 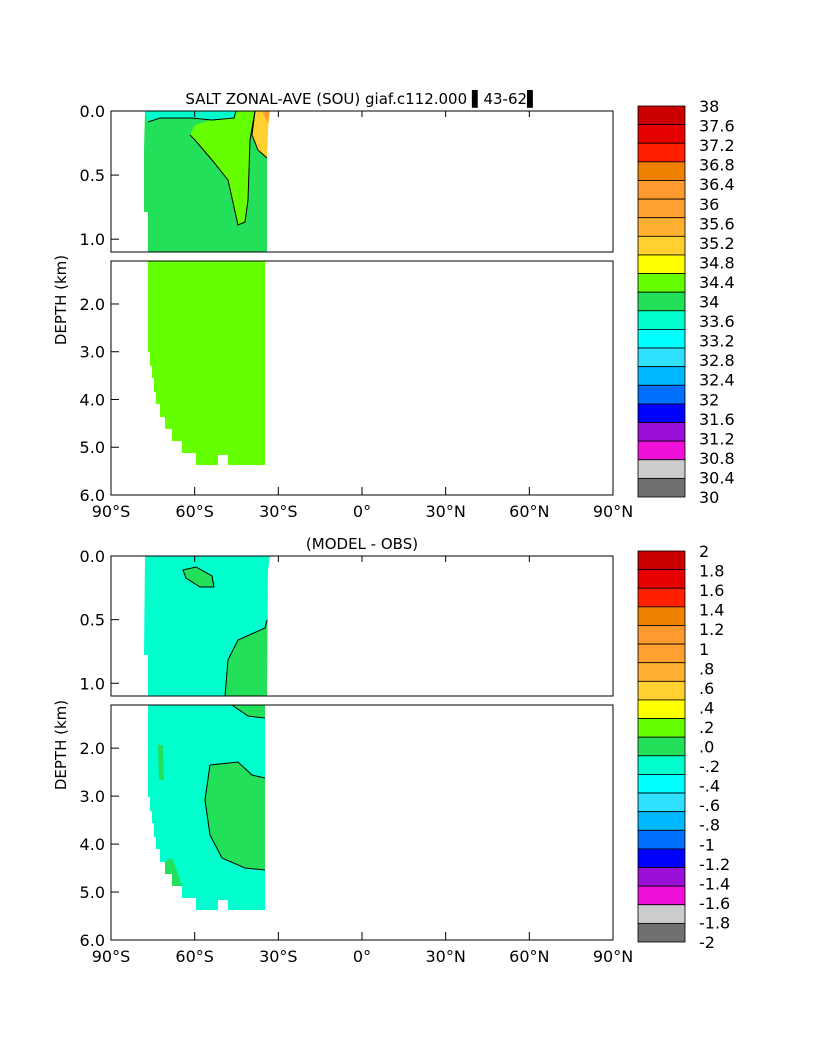 What do you see at coordinates (92, 556) in the screenshot?
I see `difference-ytick-label: 0.0` at bounding box center [92, 556].